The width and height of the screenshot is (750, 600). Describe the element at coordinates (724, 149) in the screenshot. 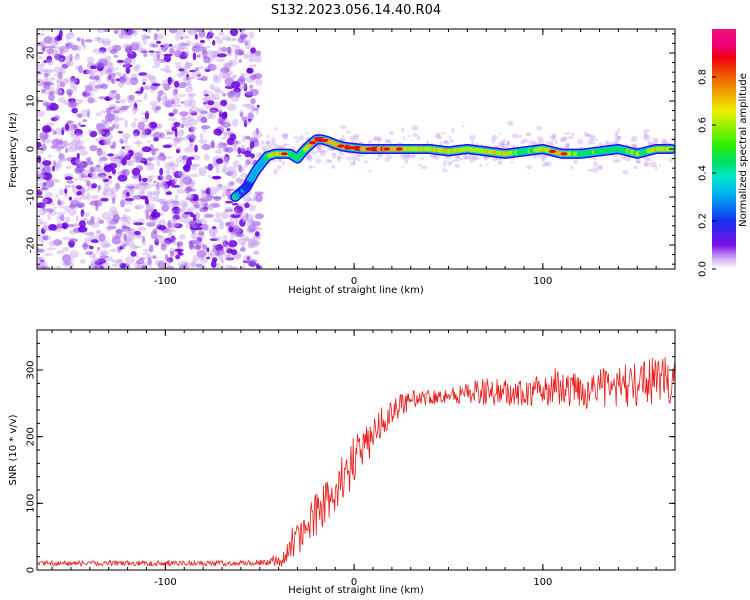

I see `colorbar-gradient` at that location.